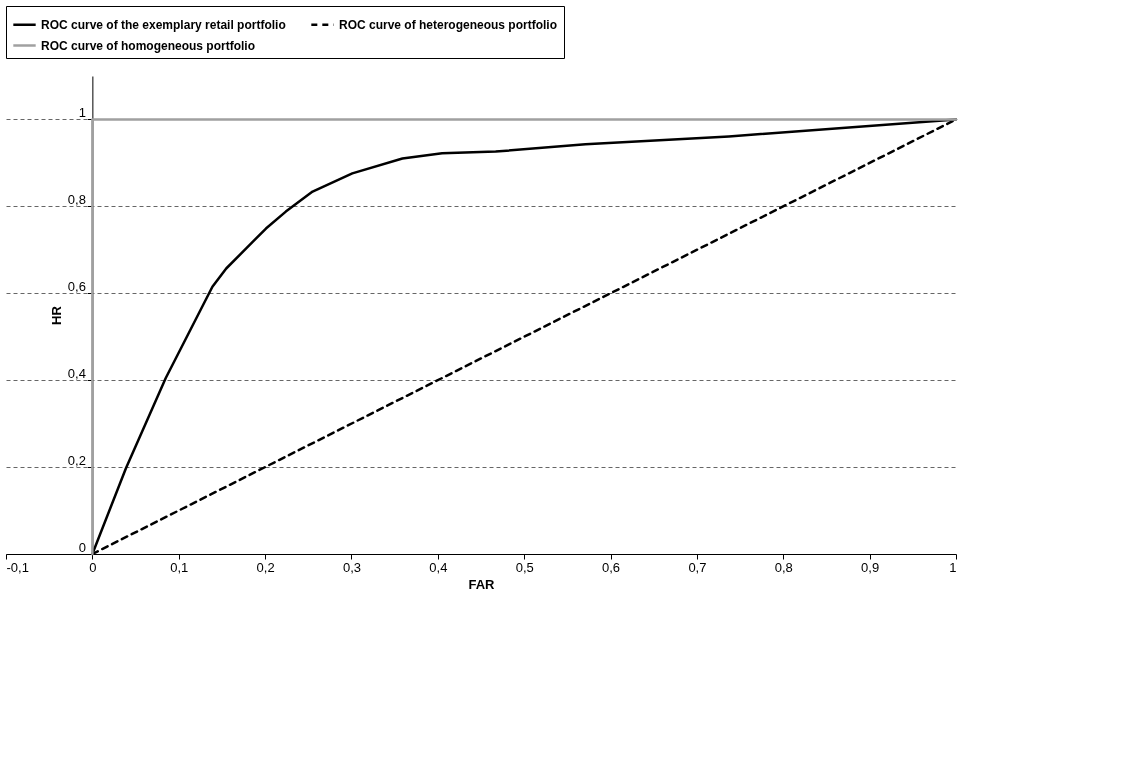 This screenshot has width=1134, height=758. Describe the element at coordinates (56, 315) in the screenshot. I see `y-axis-title: HR` at that location.